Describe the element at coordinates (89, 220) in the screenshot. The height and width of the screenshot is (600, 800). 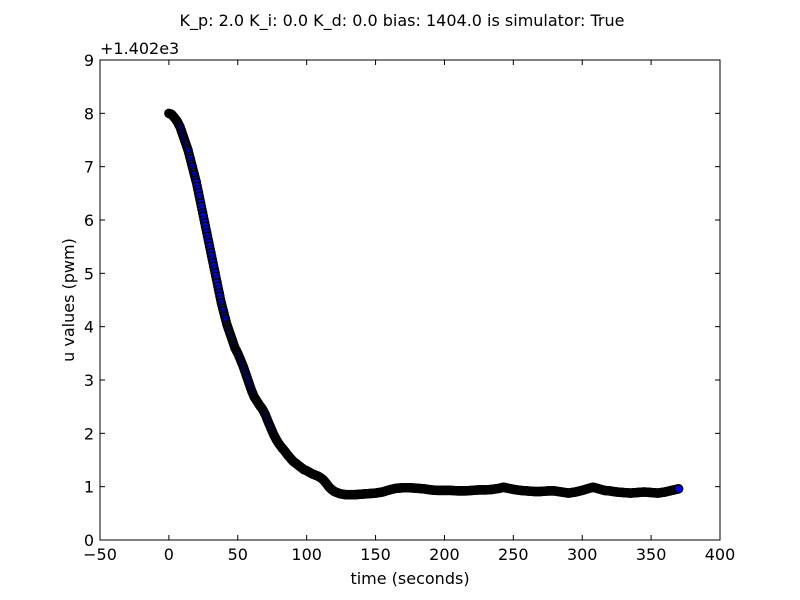
I see `y-tick-label: 6` at that location.